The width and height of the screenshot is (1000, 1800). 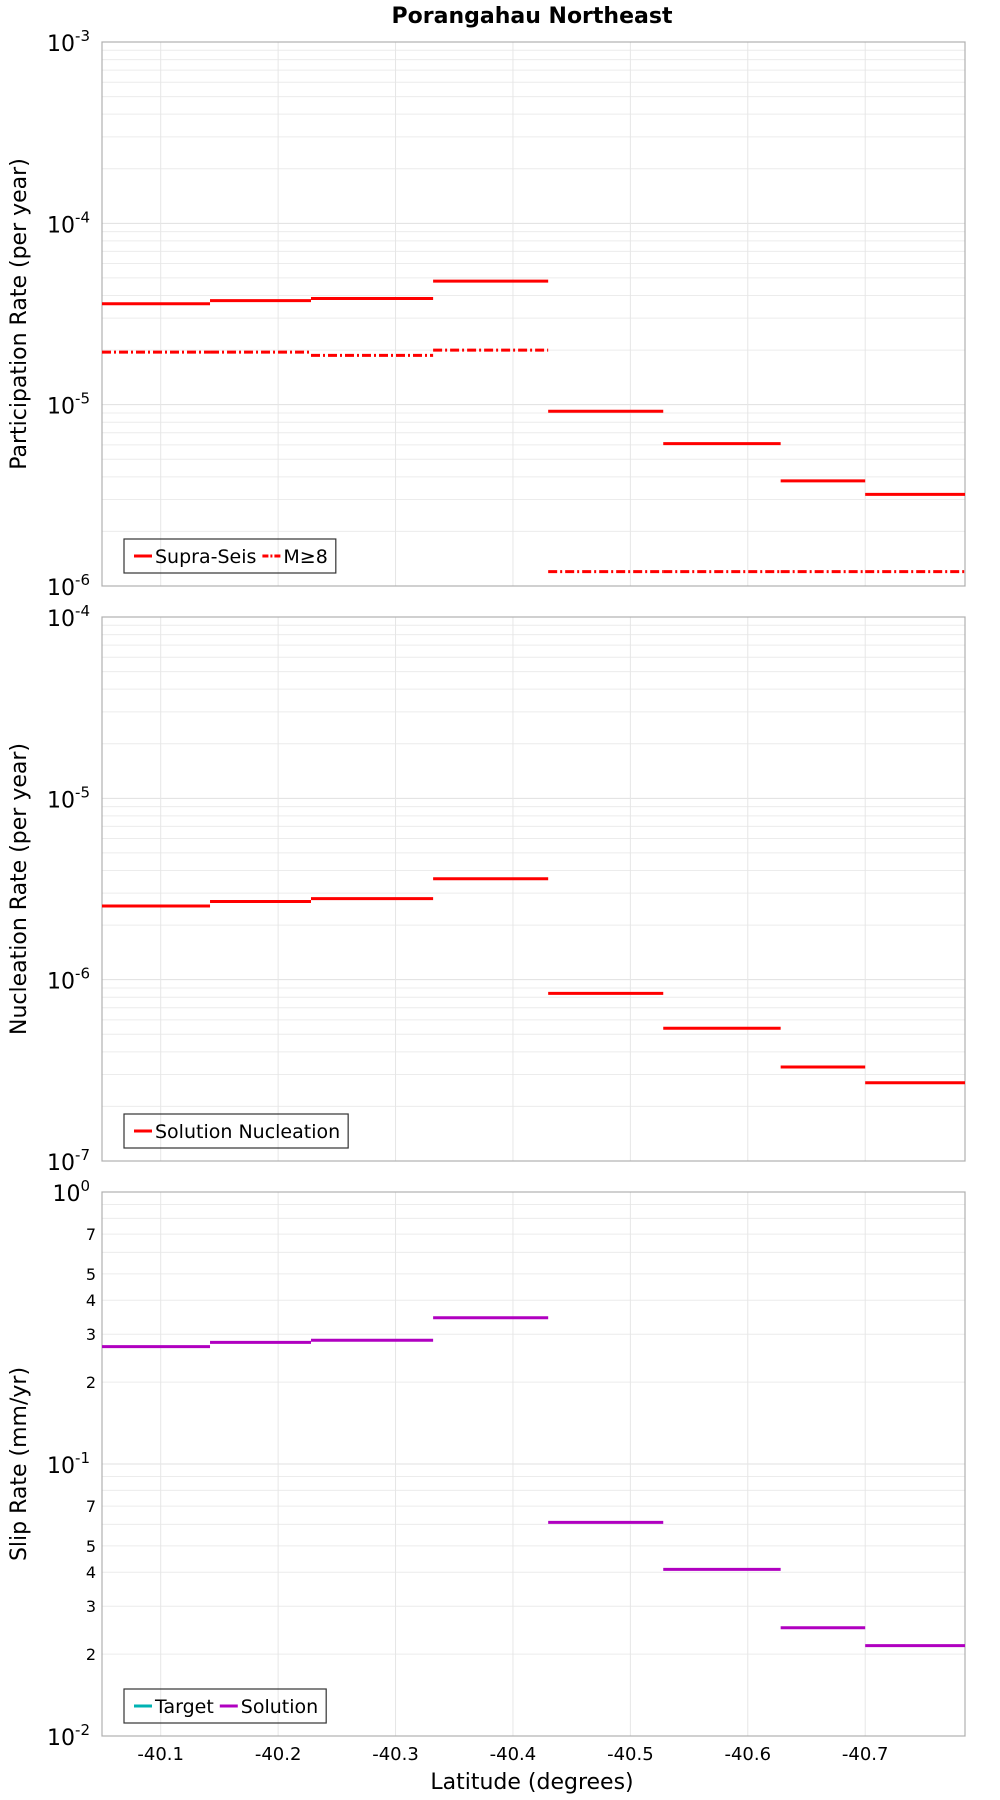 I want to click on y-tick-exponent: -2, so click(x=82, y=1730).